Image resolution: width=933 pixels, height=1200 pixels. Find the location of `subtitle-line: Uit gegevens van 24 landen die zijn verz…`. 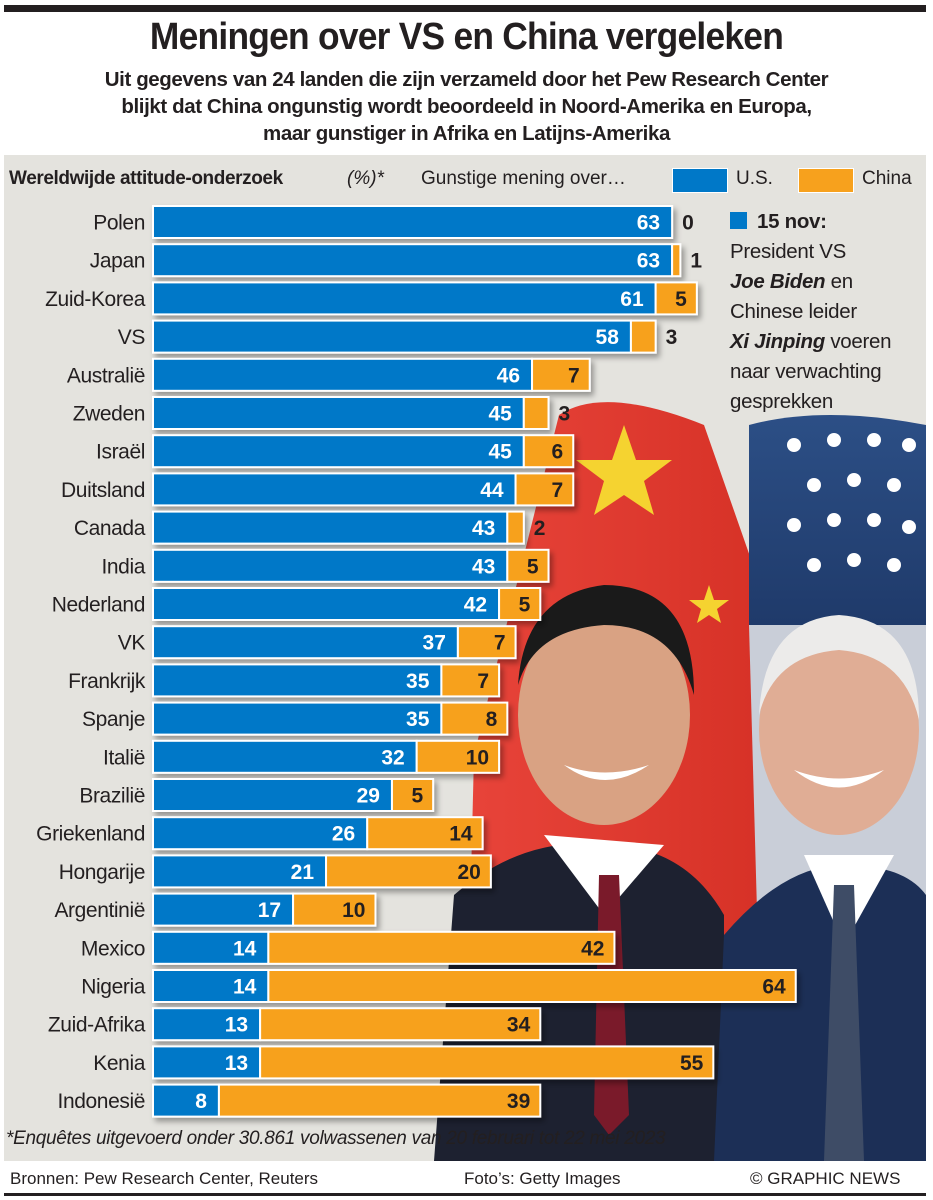

subtitle-line: Uit gegevens van 24 landen die zijn verz… is located at coordinates (466, 79).